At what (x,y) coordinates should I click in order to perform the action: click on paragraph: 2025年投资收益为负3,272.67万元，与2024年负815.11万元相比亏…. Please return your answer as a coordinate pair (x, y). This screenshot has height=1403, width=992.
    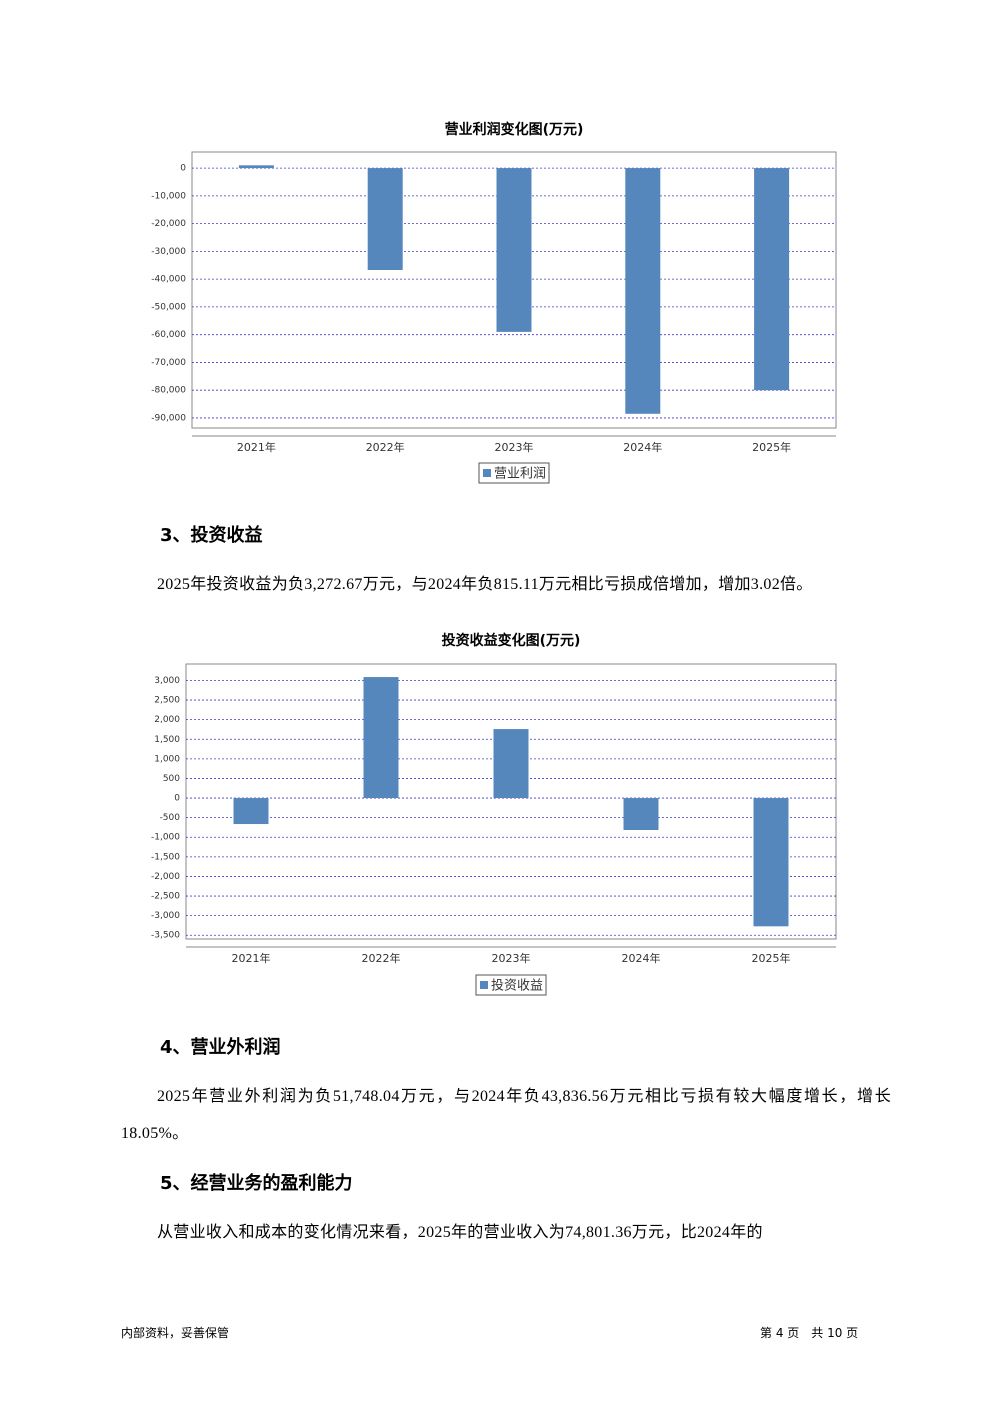
    Looking at the image, I should click on (485, 584).